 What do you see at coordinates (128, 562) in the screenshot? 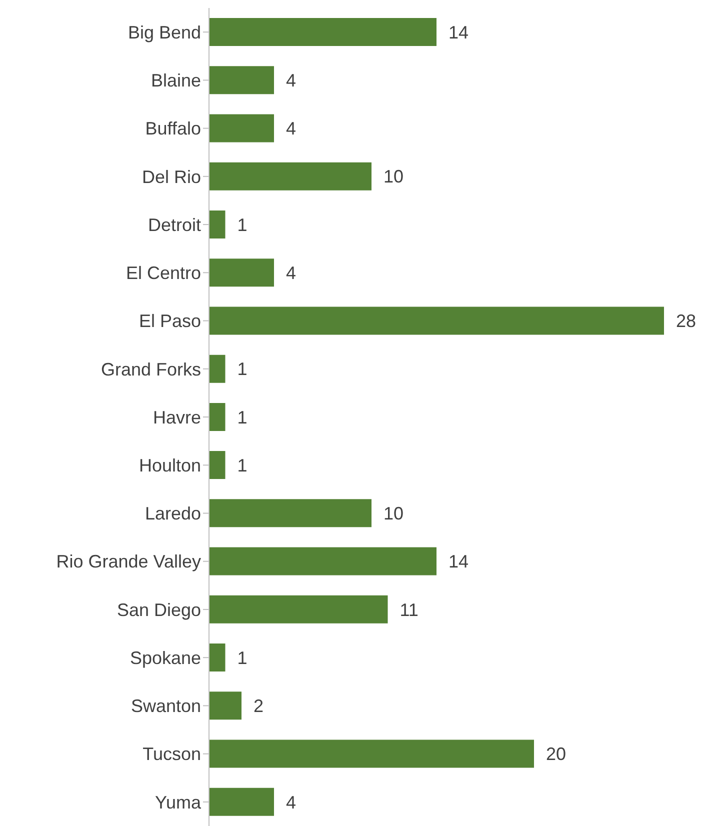
I see `y-tick-label: Rio Grande Valley` at bounding box center [128, 562].